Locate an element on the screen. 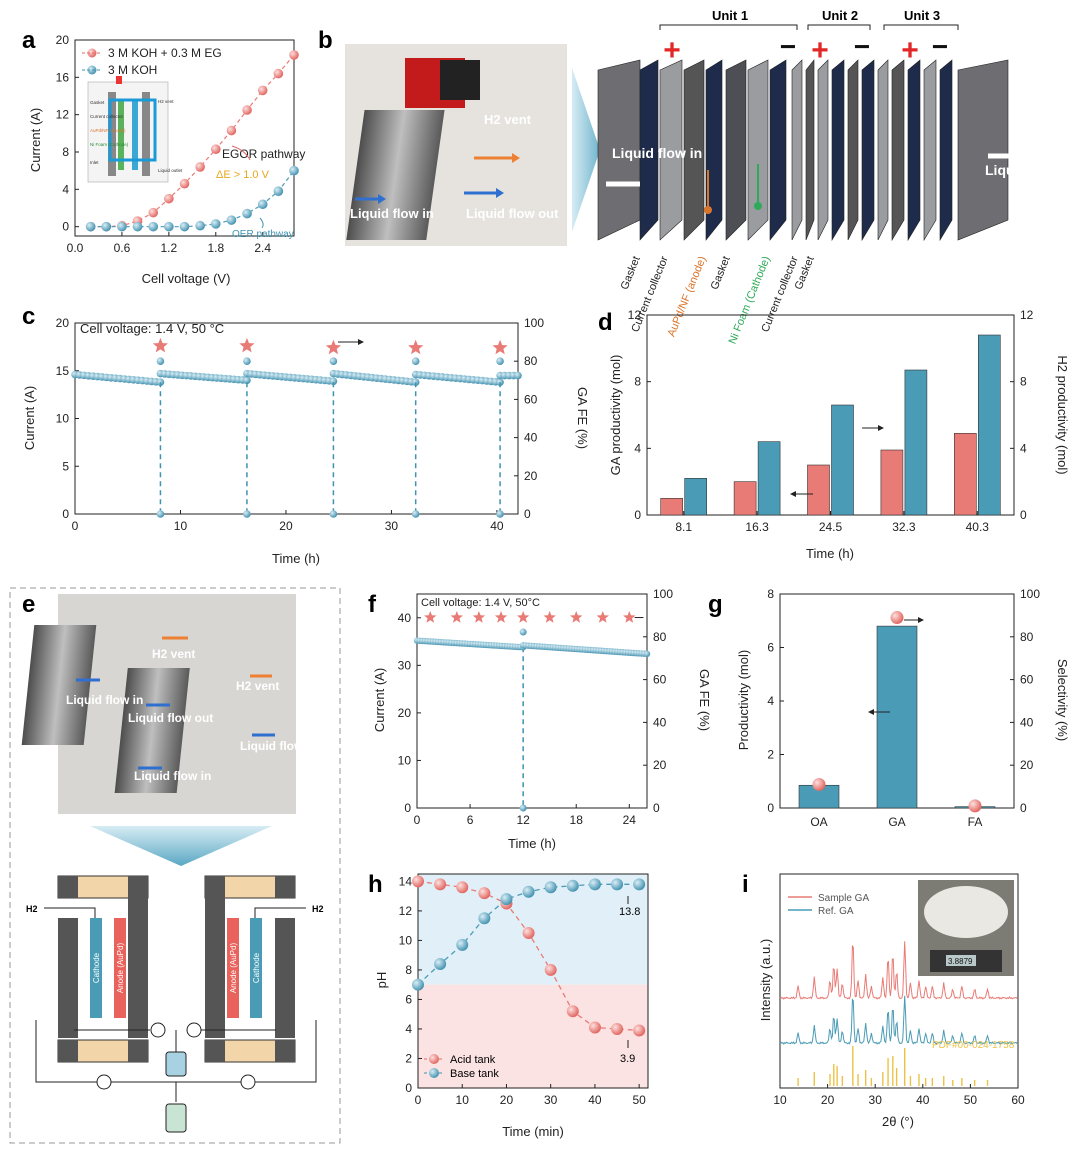  inset-label-collector: Current collector is located at coordinates (107, 116).